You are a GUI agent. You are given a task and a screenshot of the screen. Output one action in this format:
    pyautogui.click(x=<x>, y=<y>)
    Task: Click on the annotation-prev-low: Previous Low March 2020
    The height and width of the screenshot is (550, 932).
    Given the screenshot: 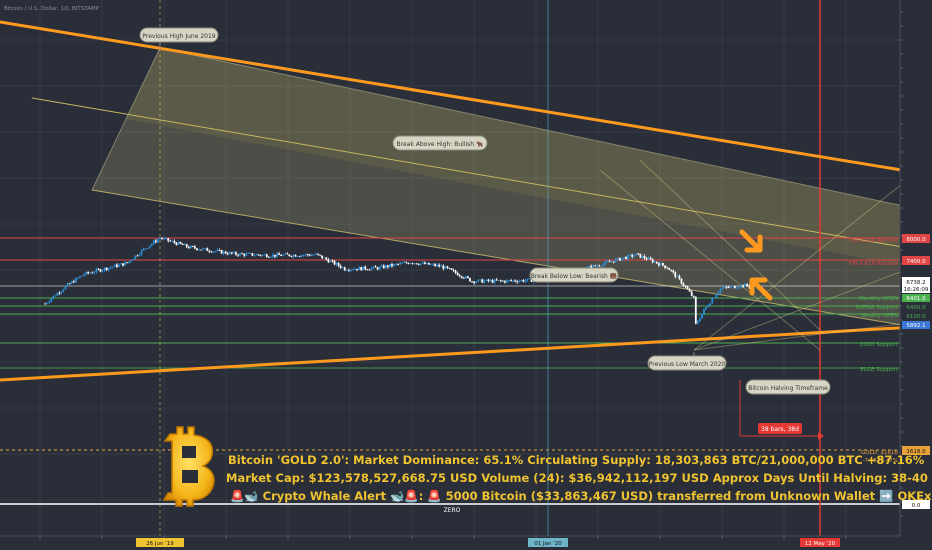 What is the action you would take?
    pyautogui.click(x=687, y=361)
    